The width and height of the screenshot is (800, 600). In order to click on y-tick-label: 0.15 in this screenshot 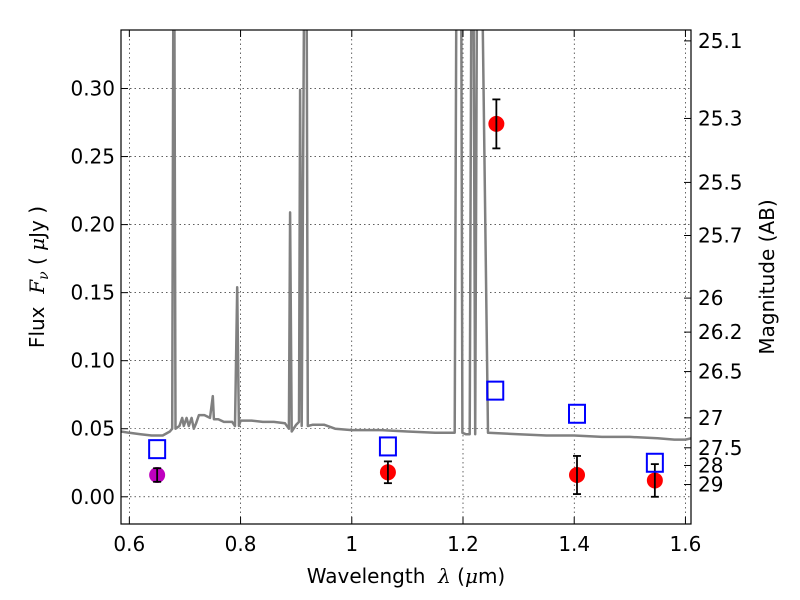, I will do `click(92, 293)`.